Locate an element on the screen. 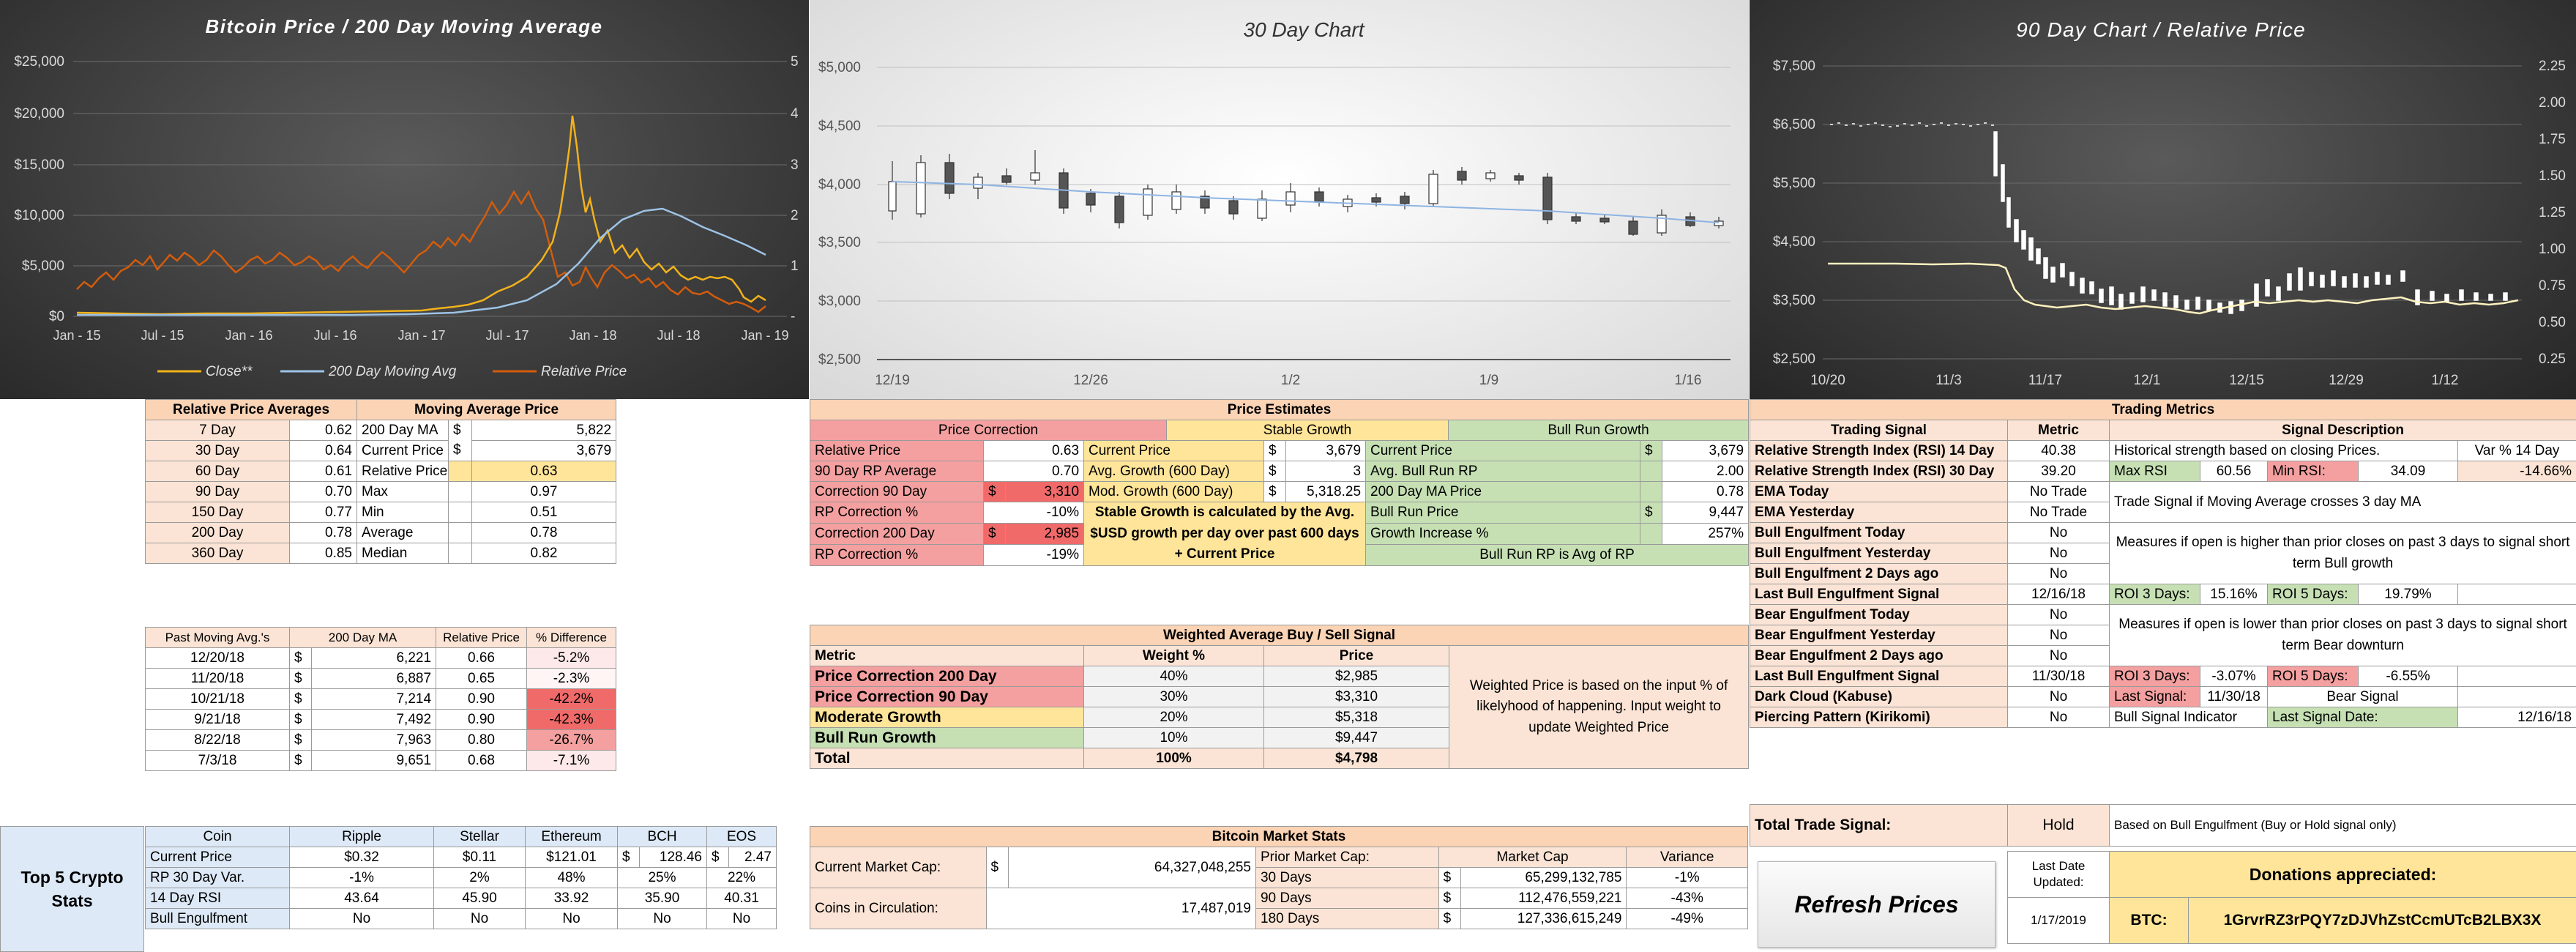 Image resolution: width=2576 pixels, height=952 pixels. pe-title: Price Estimates is located at coordinates (1279, 410).